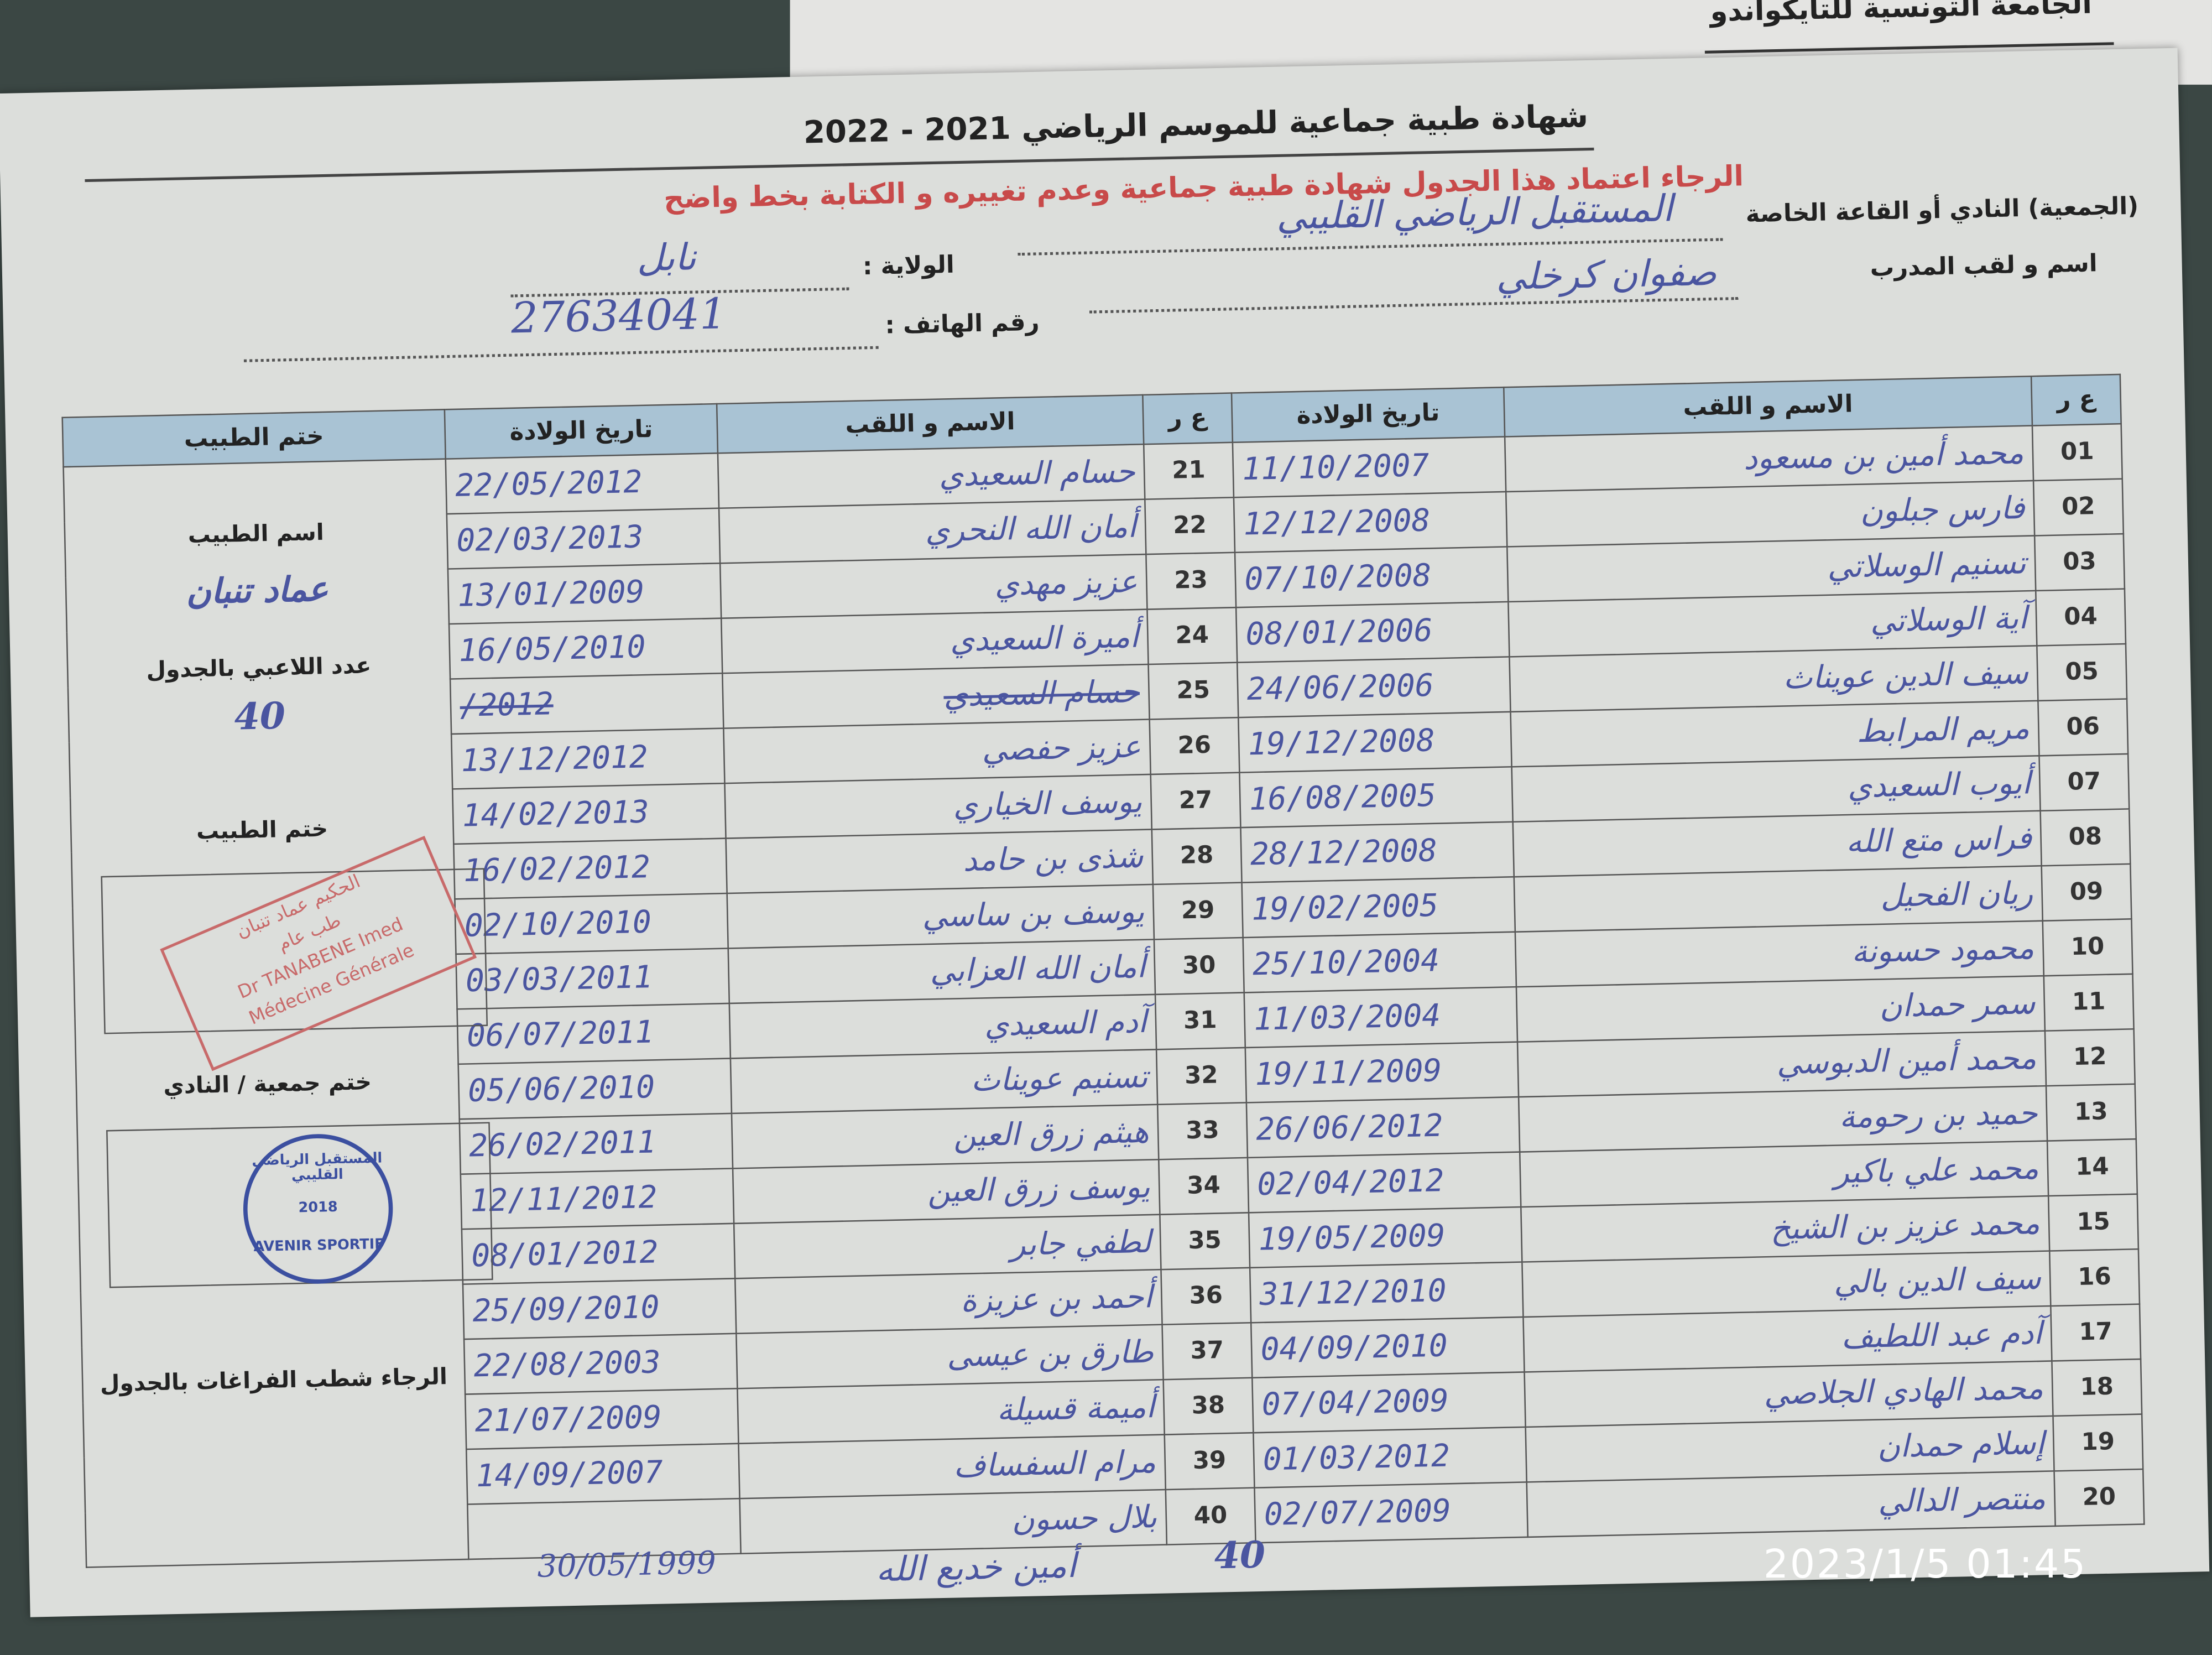  Describe the element at coordinates (317, 1167) in the screenshot. I see `stamp-text: المستقبل الرياضي القليبي` at that location.